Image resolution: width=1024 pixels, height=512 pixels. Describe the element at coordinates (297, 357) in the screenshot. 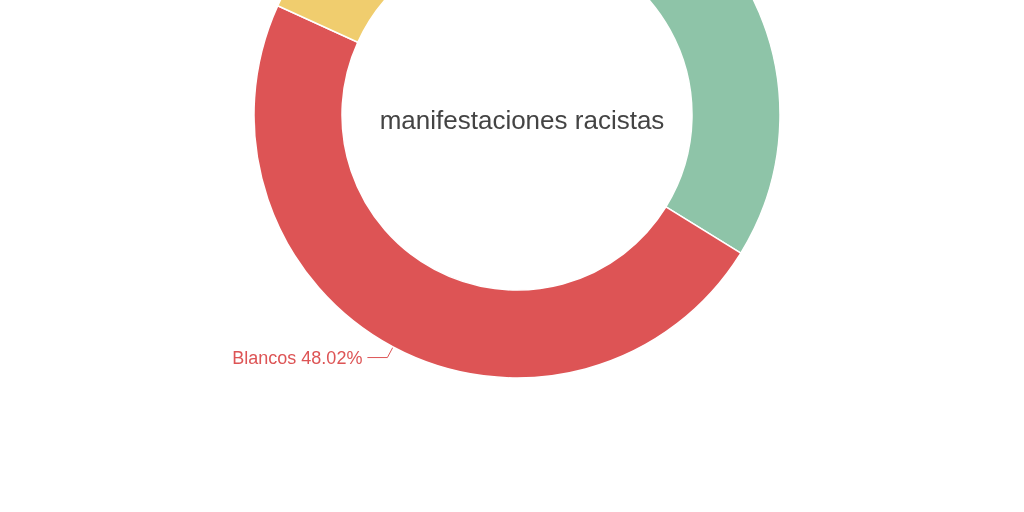

I see `slice-label: Blancos 48.02%` at that location.